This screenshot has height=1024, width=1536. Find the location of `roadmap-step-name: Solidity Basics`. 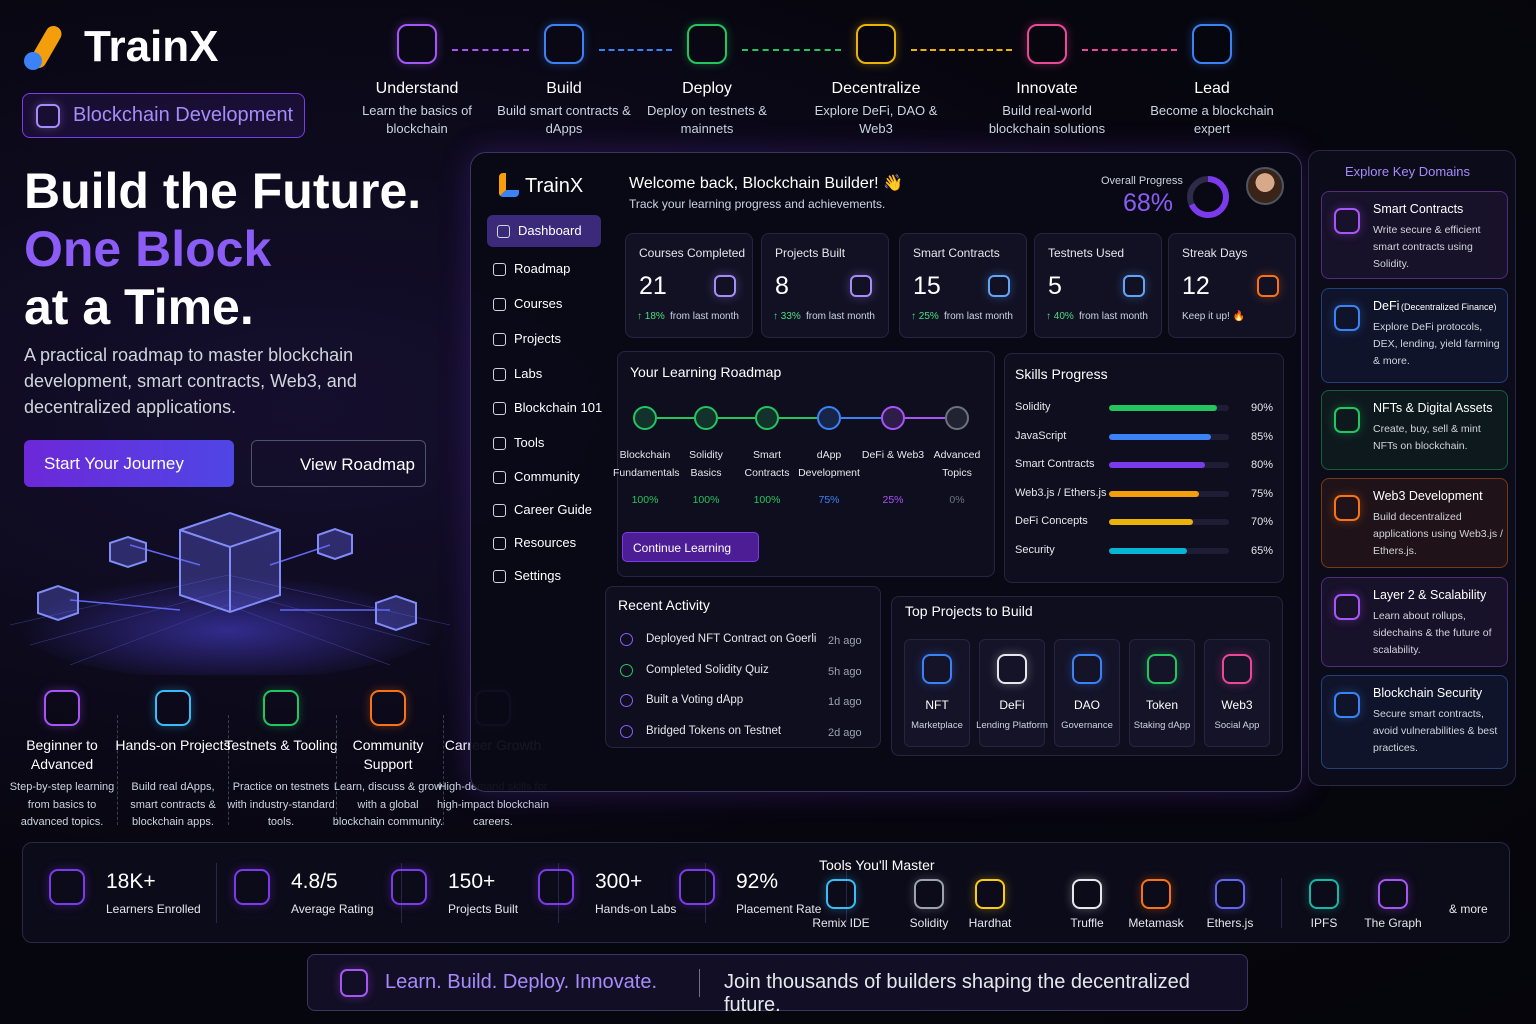

roadmap-step-name: Solidity Basics is located at coordinates (706, 464).